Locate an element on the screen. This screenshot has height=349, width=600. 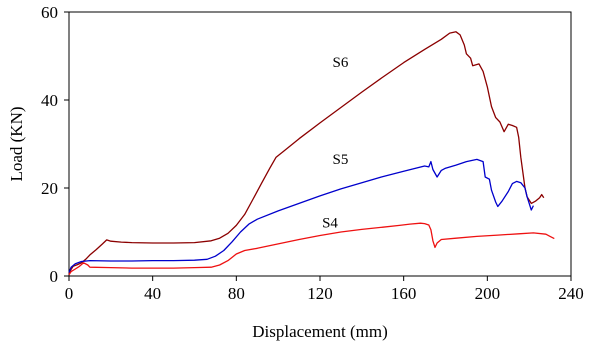
x-tick-label: 160 is located at coordinates (404, 293).